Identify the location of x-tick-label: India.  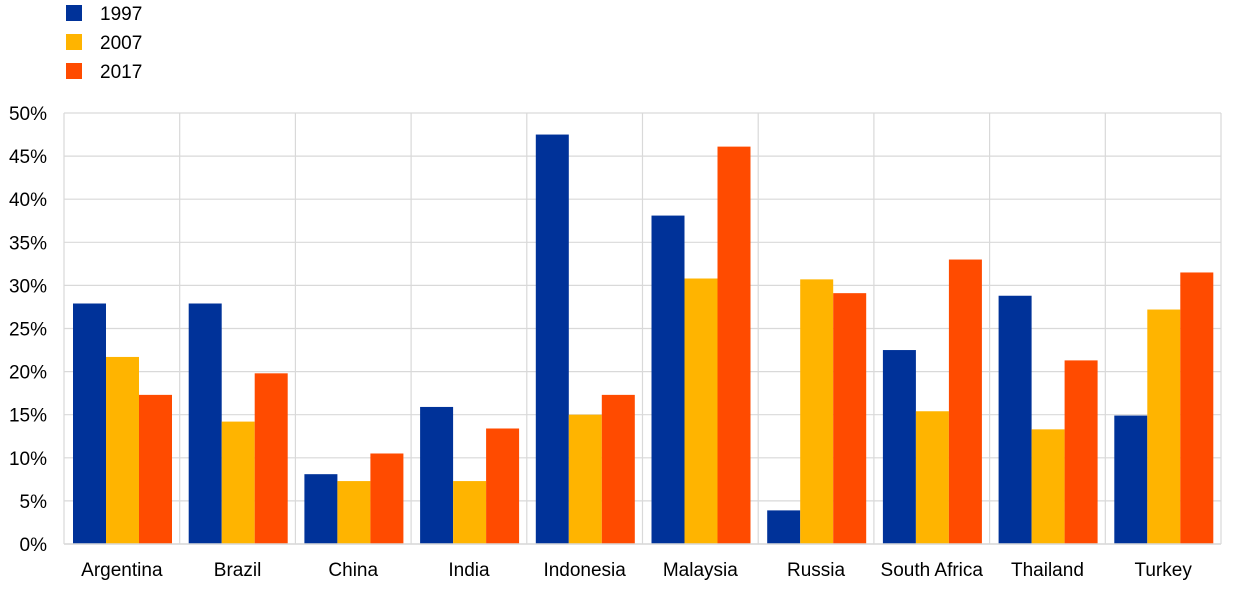
(469, 570).